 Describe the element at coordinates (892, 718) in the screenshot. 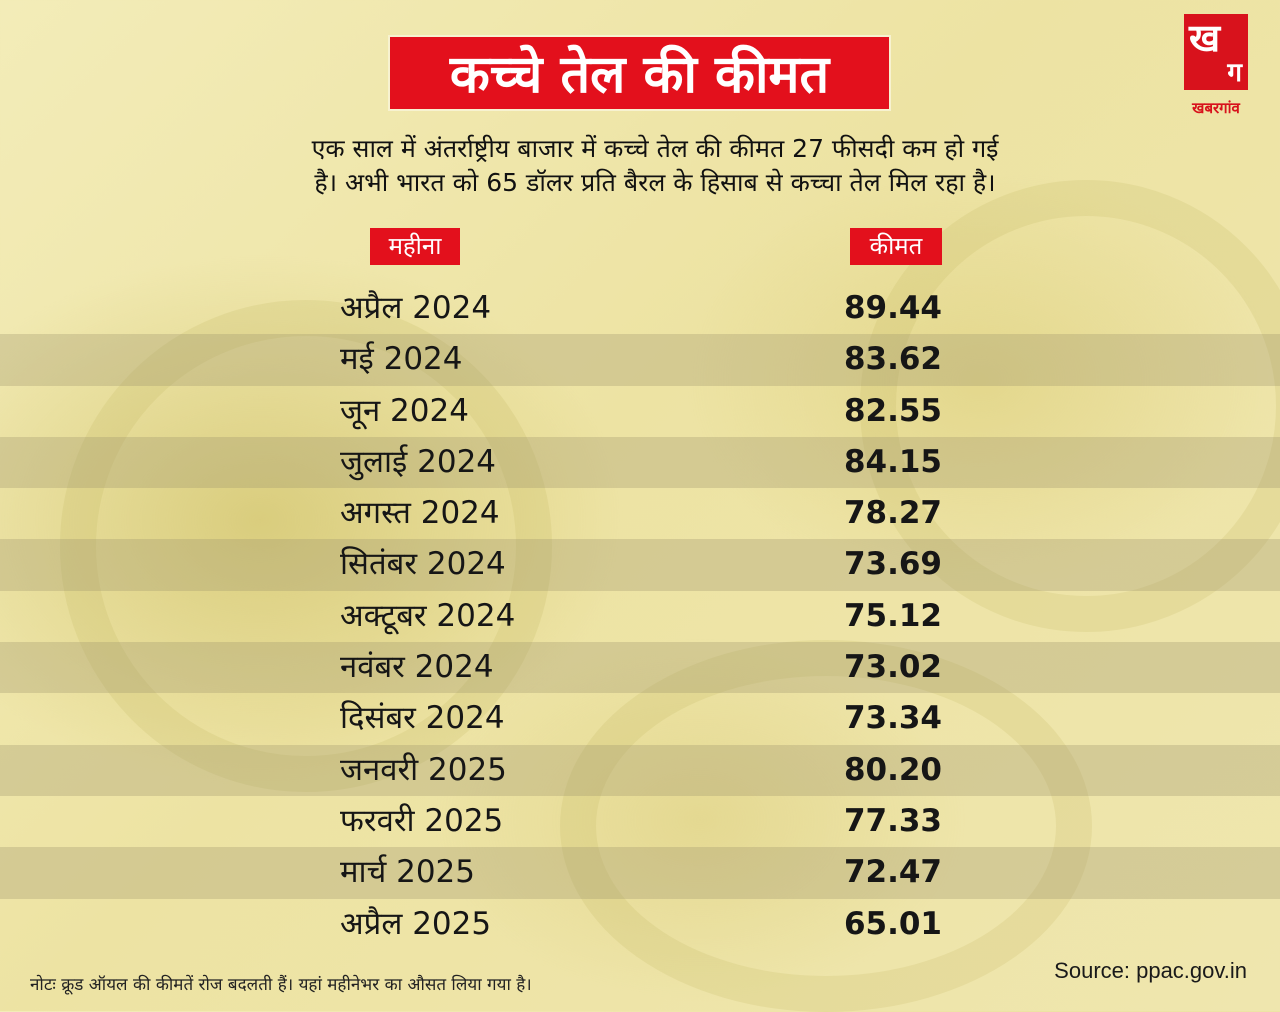

I see `row-price: 73.34` at that location.